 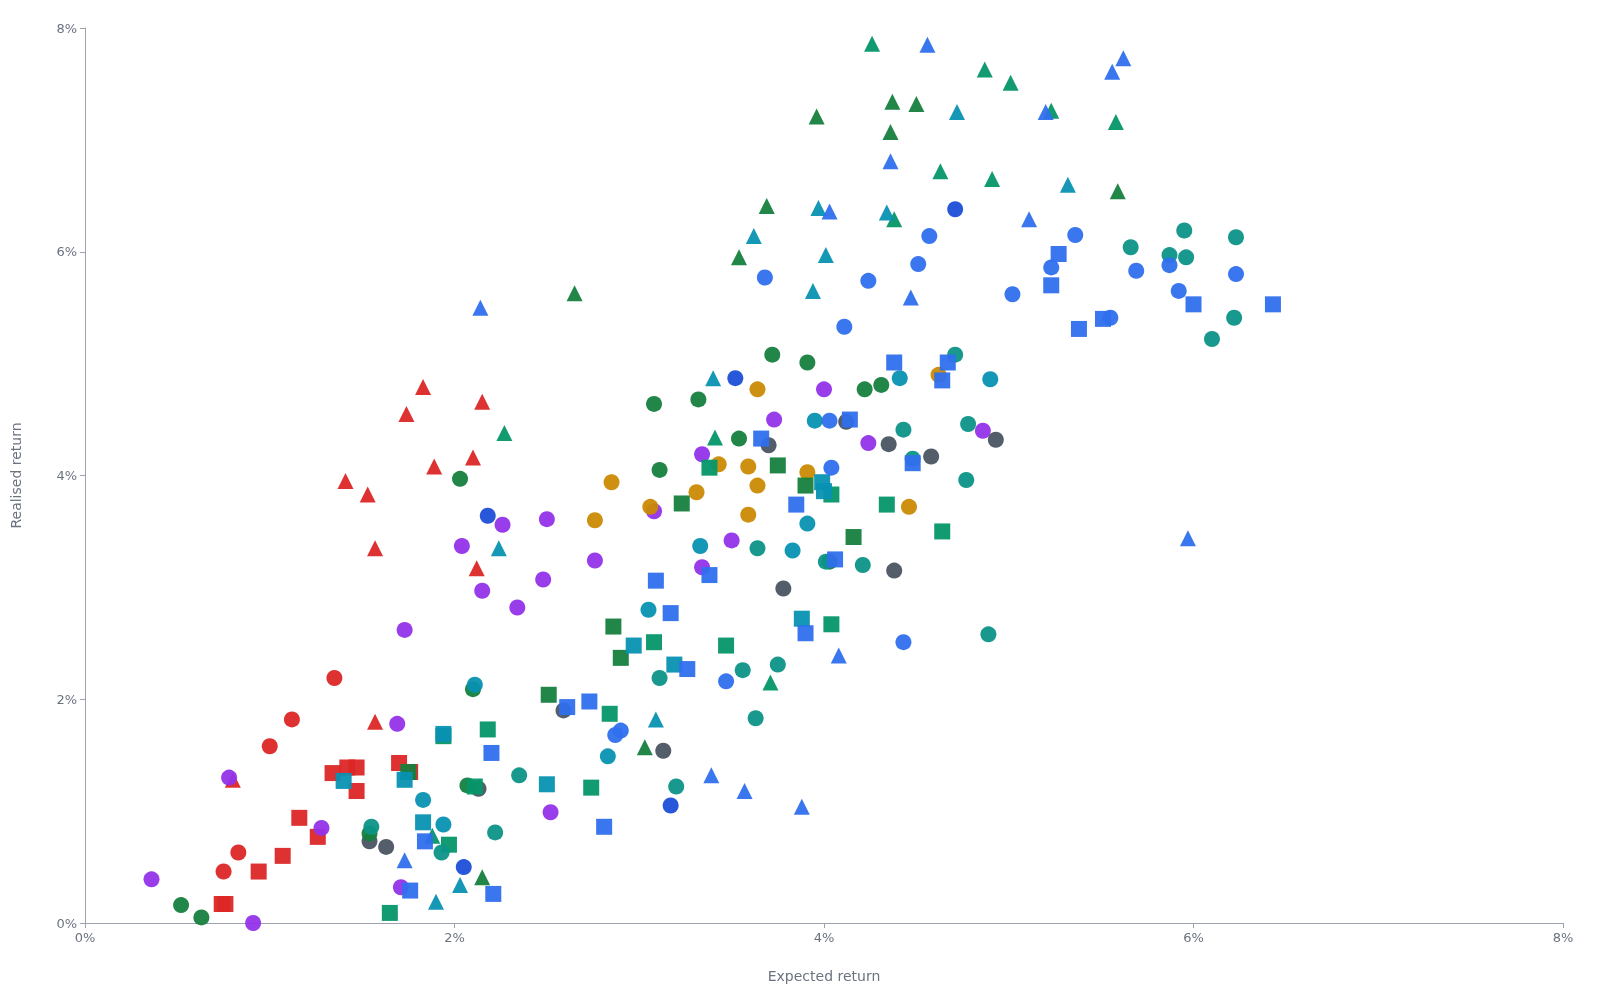 What do you see at coordinates (66, 252) in the screenshot?
I see `y-tick-label: 6%` at bounding box center [66, 252].